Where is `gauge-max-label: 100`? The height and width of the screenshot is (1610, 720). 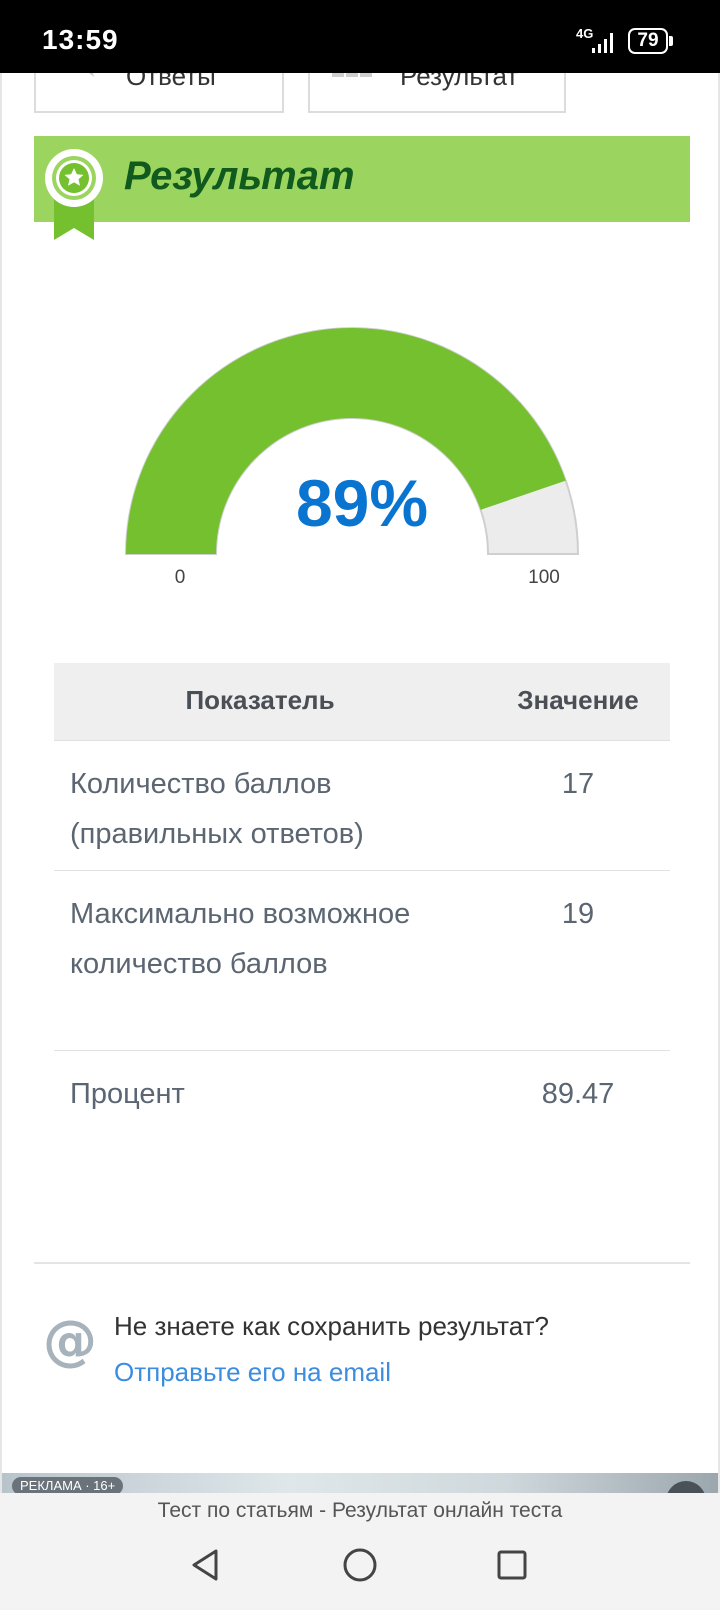 gauge-max-label: 100 is located at coordinates (544, 577).